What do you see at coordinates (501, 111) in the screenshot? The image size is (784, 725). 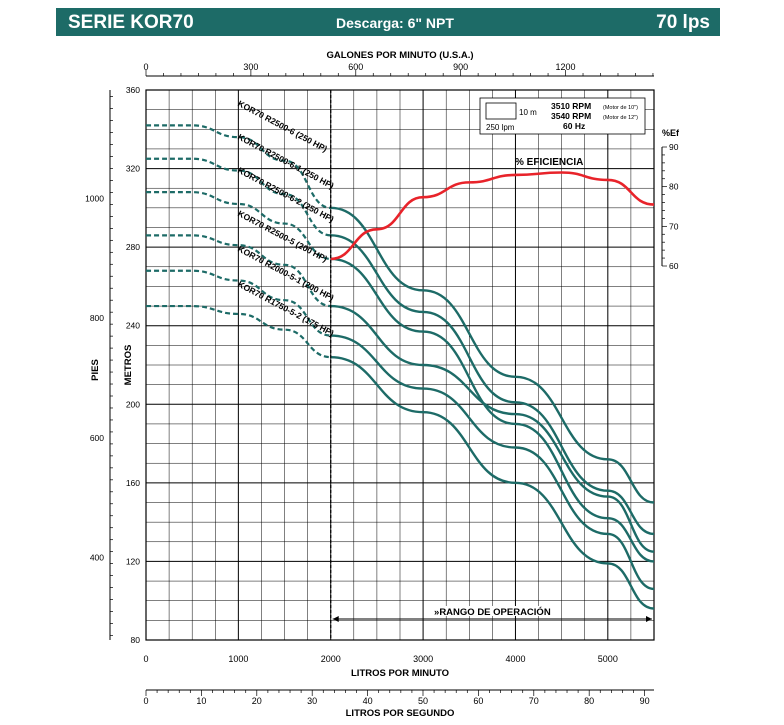 I see `legend-scale-square` at bounding box center [501, 111].